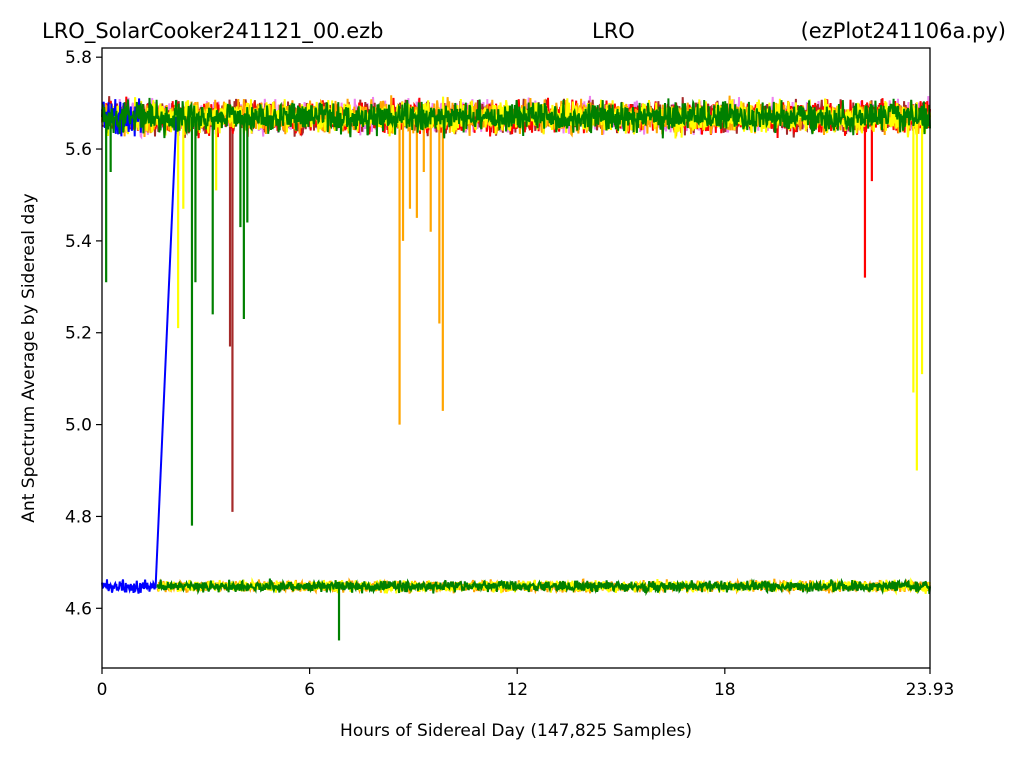 The image size is (1024, 762). I want to click on y-tick-label-5: 5.6, so click(78, 150).